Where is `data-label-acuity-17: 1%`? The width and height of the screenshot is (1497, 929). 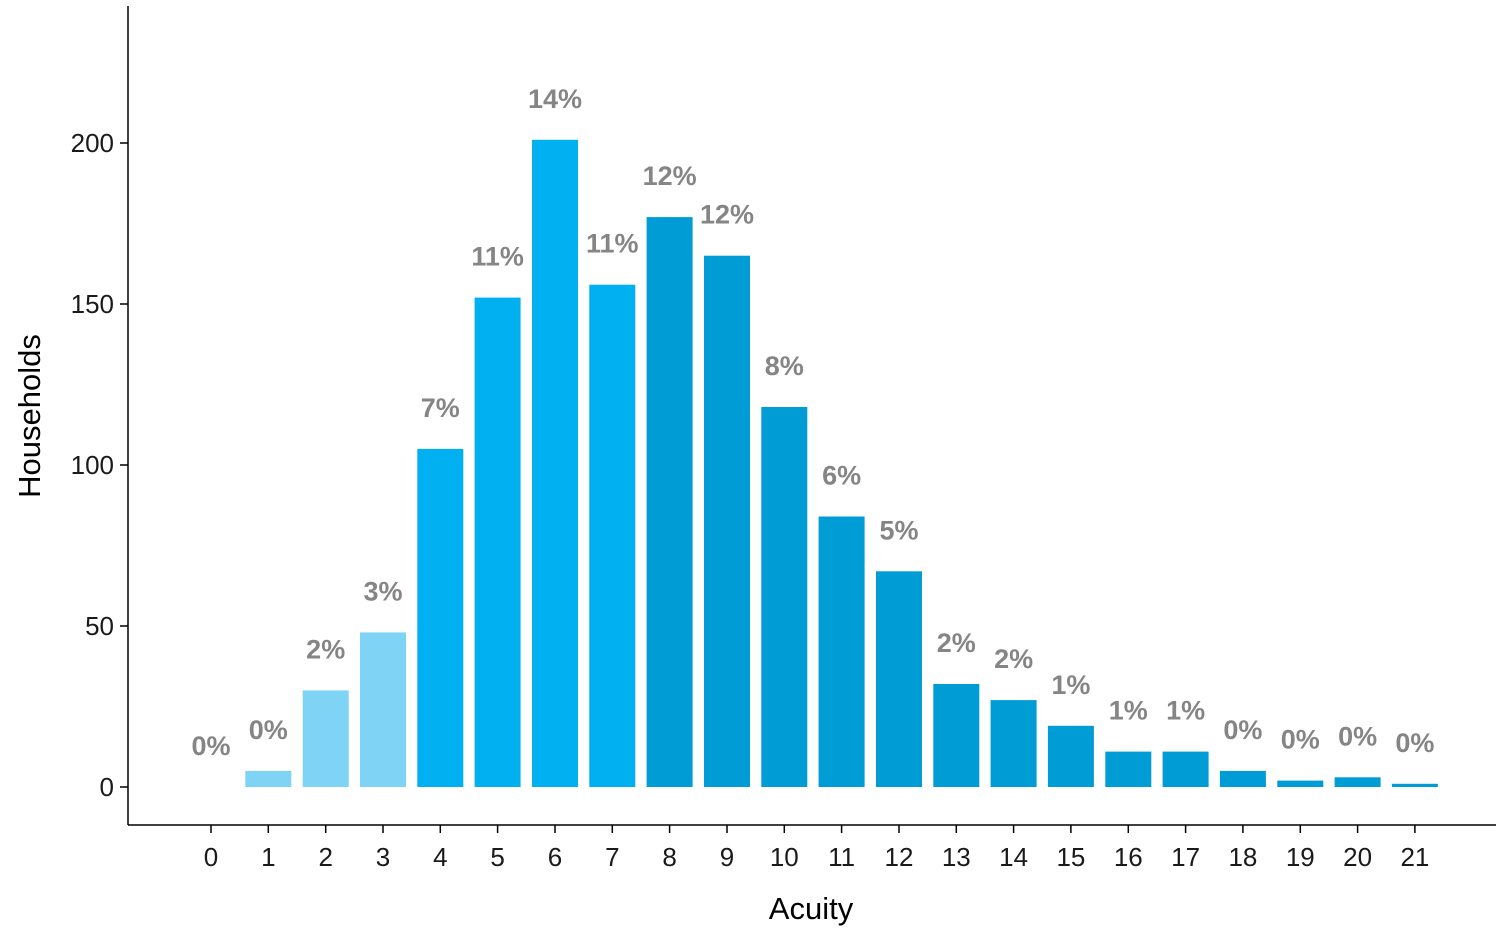 data-label-acuity-17: 1% is located at coordinates (1185, 711).